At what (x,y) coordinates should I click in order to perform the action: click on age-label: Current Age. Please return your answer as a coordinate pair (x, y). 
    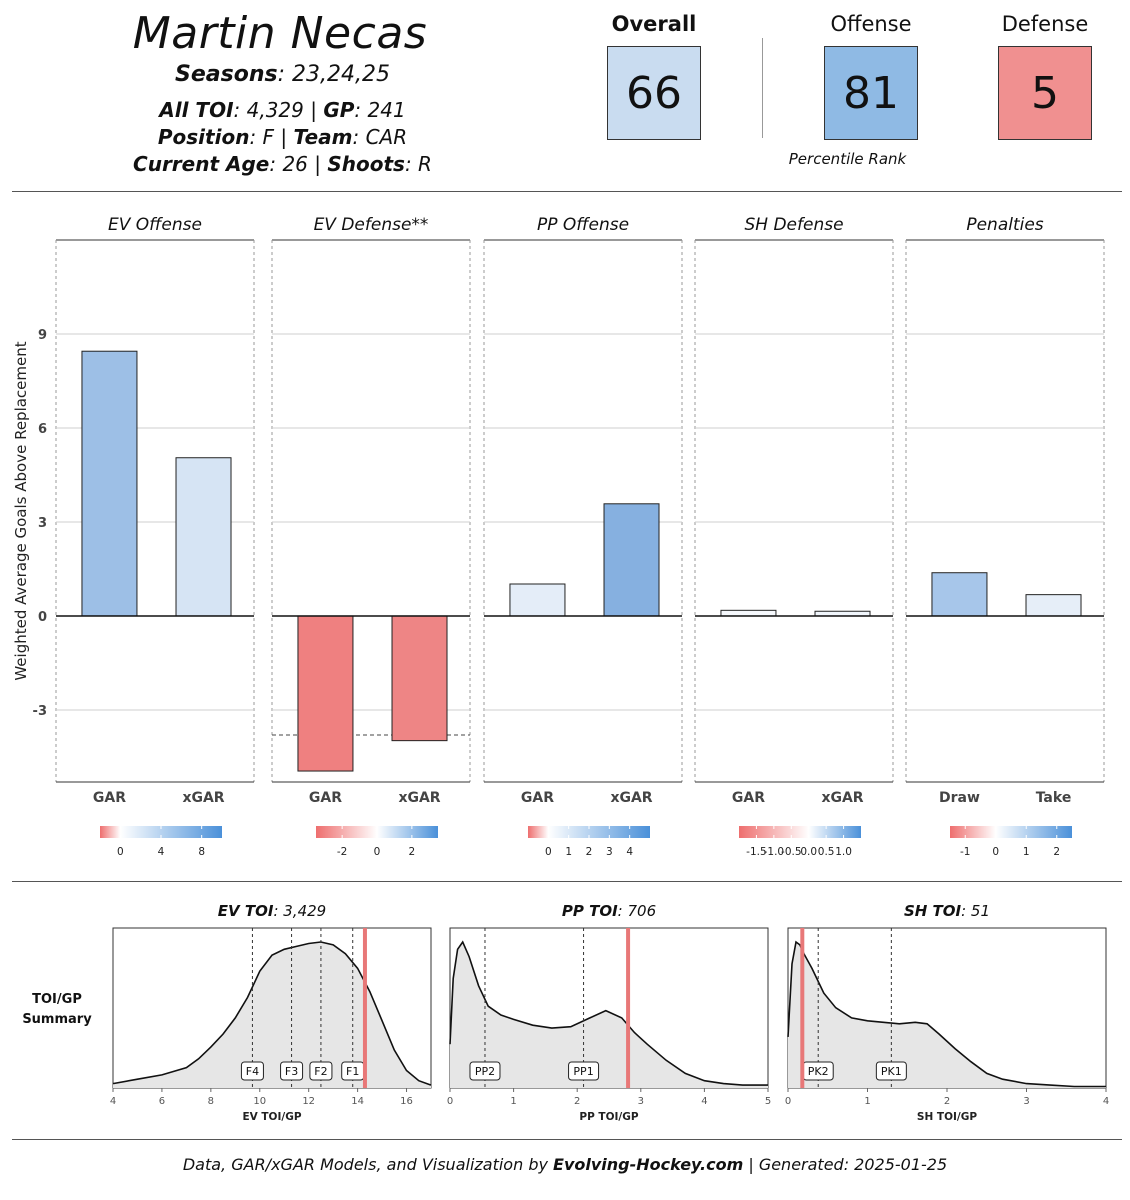
    Looking at the image, I should click on (201, 164).